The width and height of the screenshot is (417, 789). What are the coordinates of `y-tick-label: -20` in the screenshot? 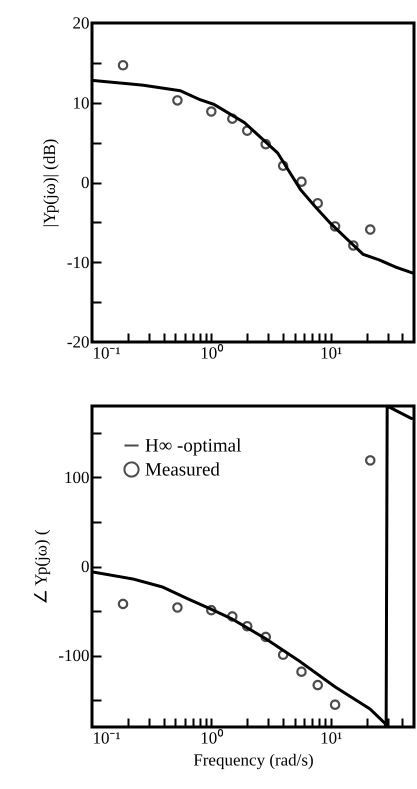 It's located at (78, 342).